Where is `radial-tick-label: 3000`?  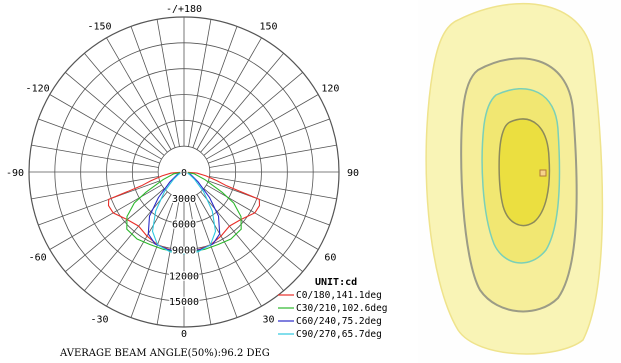 radial-tick-label: 3000 is located at coordinates (184, 199).